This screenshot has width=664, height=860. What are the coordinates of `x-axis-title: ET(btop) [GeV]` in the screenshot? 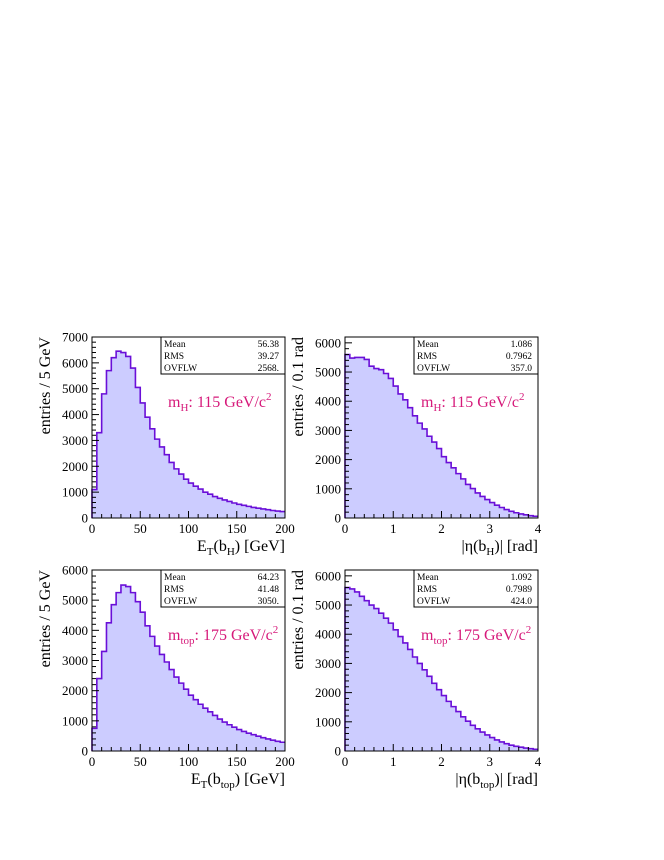 It's located at (238, 781).